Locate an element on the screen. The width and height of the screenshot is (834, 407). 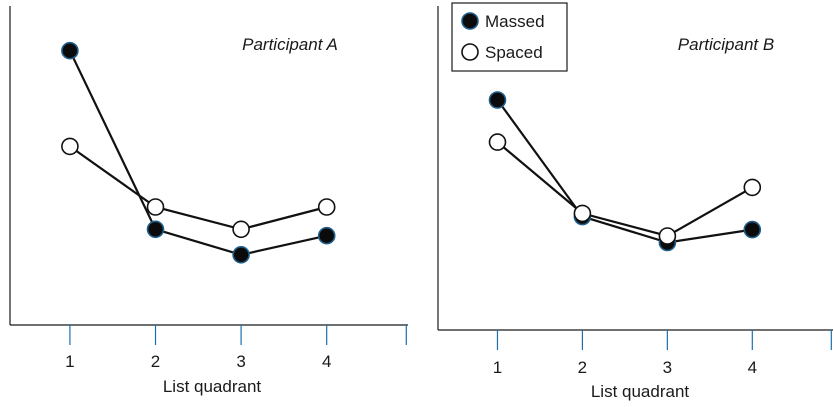
panel-a-x-tick-label: 1 is located at coordinates (69, 361).